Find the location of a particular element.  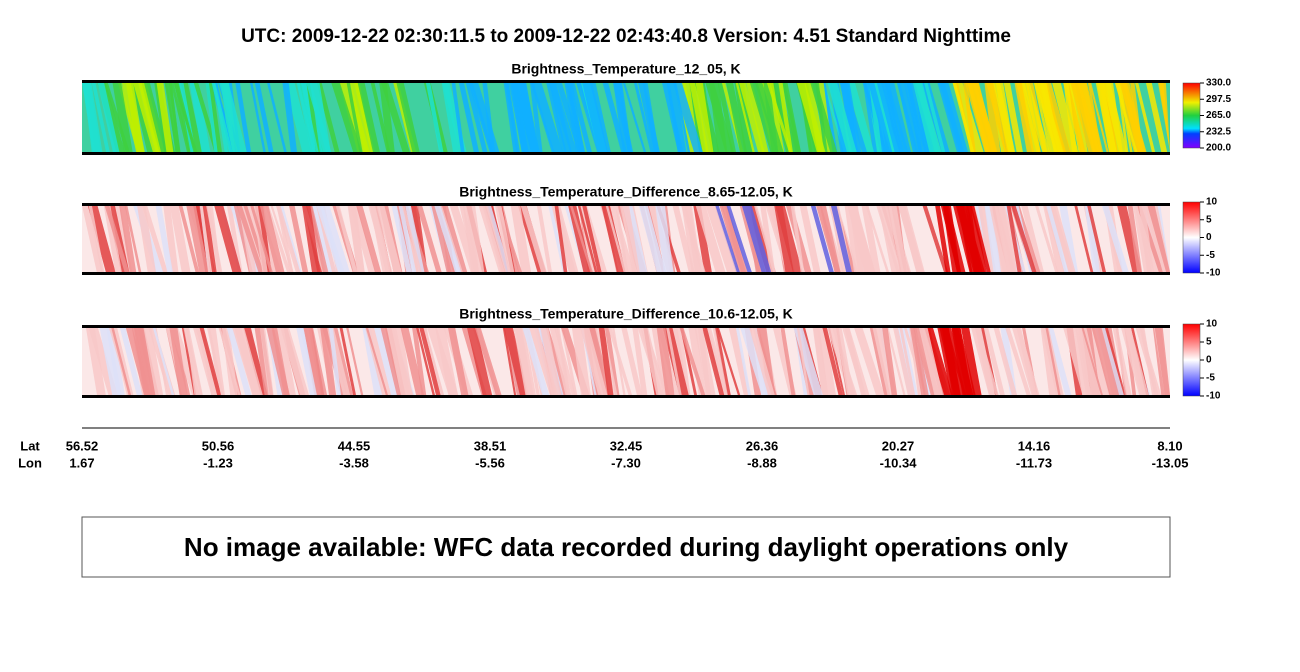

lon-value: -11.73 is located at coordinates (1034, 462).